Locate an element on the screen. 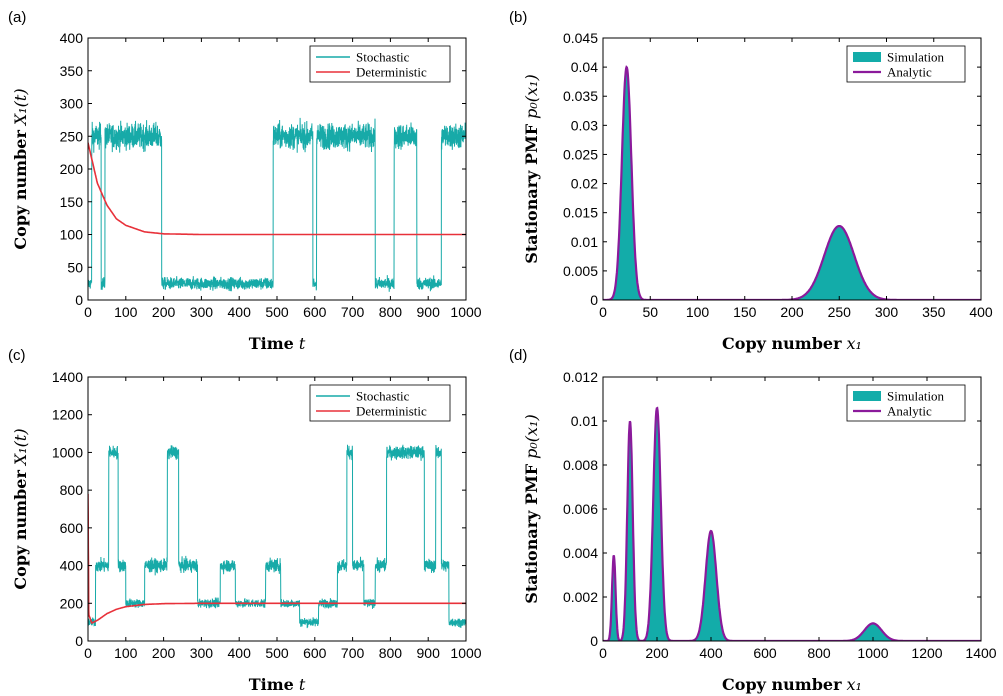 The image size is (1003, 696). x-tick-label: 600 is located at coordinates (765, 653).